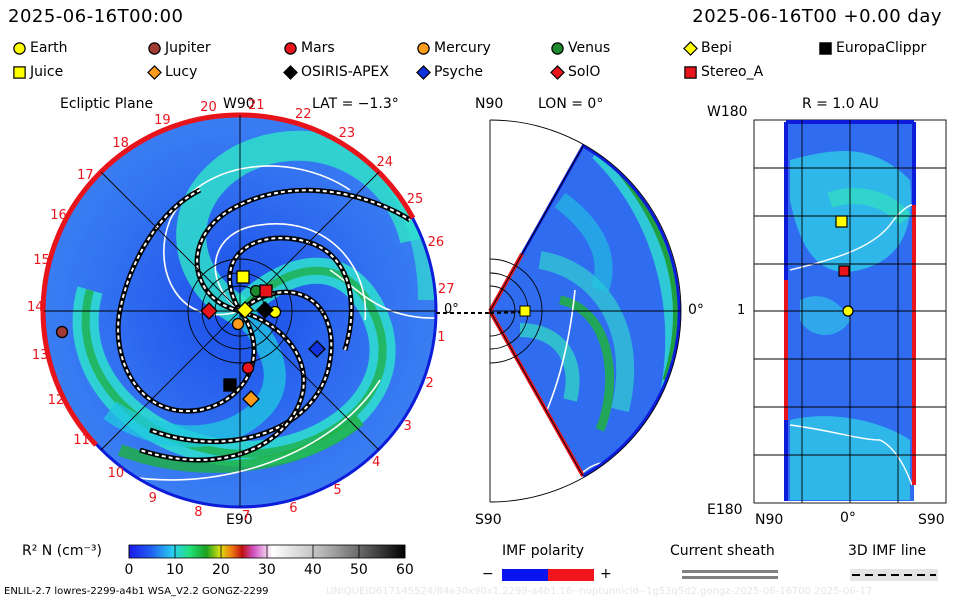 The width and height of the screenshot is (960, 600). Describe the element at coordinates (451, 309) in the screenshot. I see `ecliptic-zero-label: 0°` at that location.